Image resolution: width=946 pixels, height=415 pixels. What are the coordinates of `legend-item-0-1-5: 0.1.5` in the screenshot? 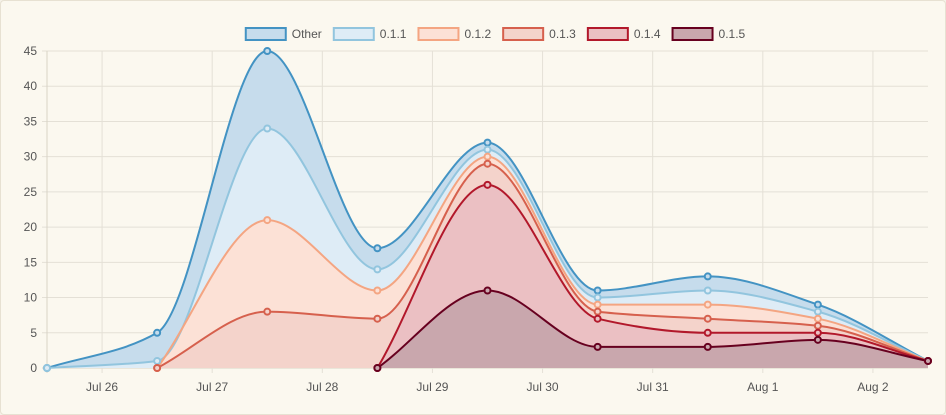 It's located at (708, 34).